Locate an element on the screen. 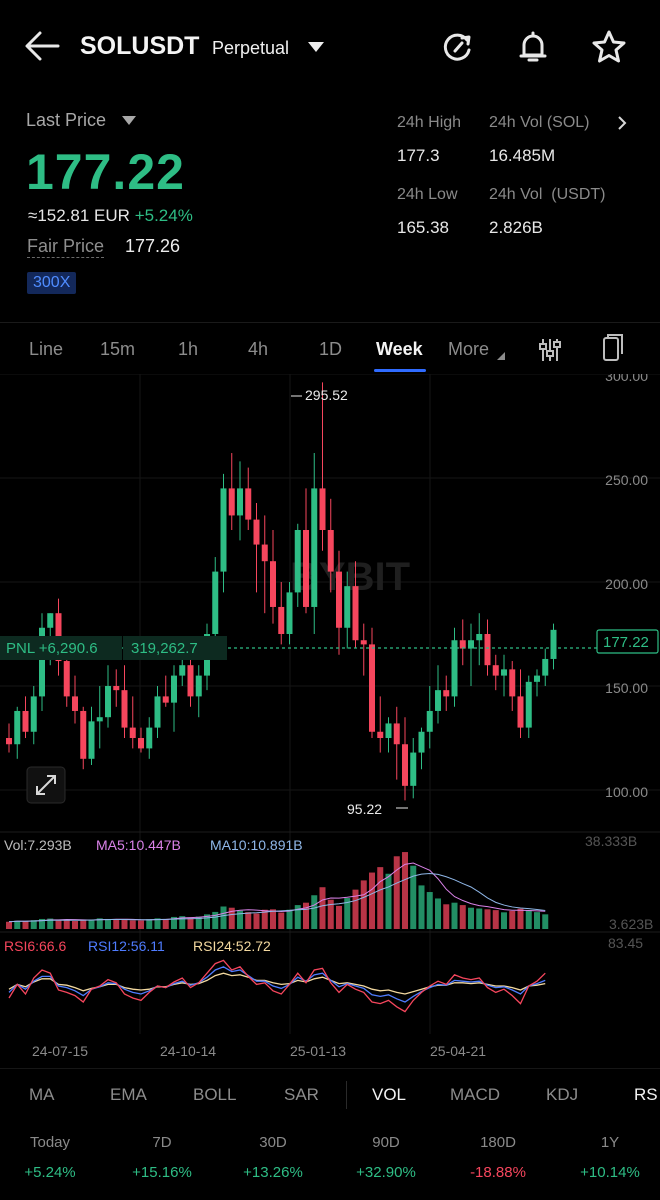 The image size is (660, 1200). vol-usdt-label: 24h Vol (USDT) is located at coordinates (547, 194).